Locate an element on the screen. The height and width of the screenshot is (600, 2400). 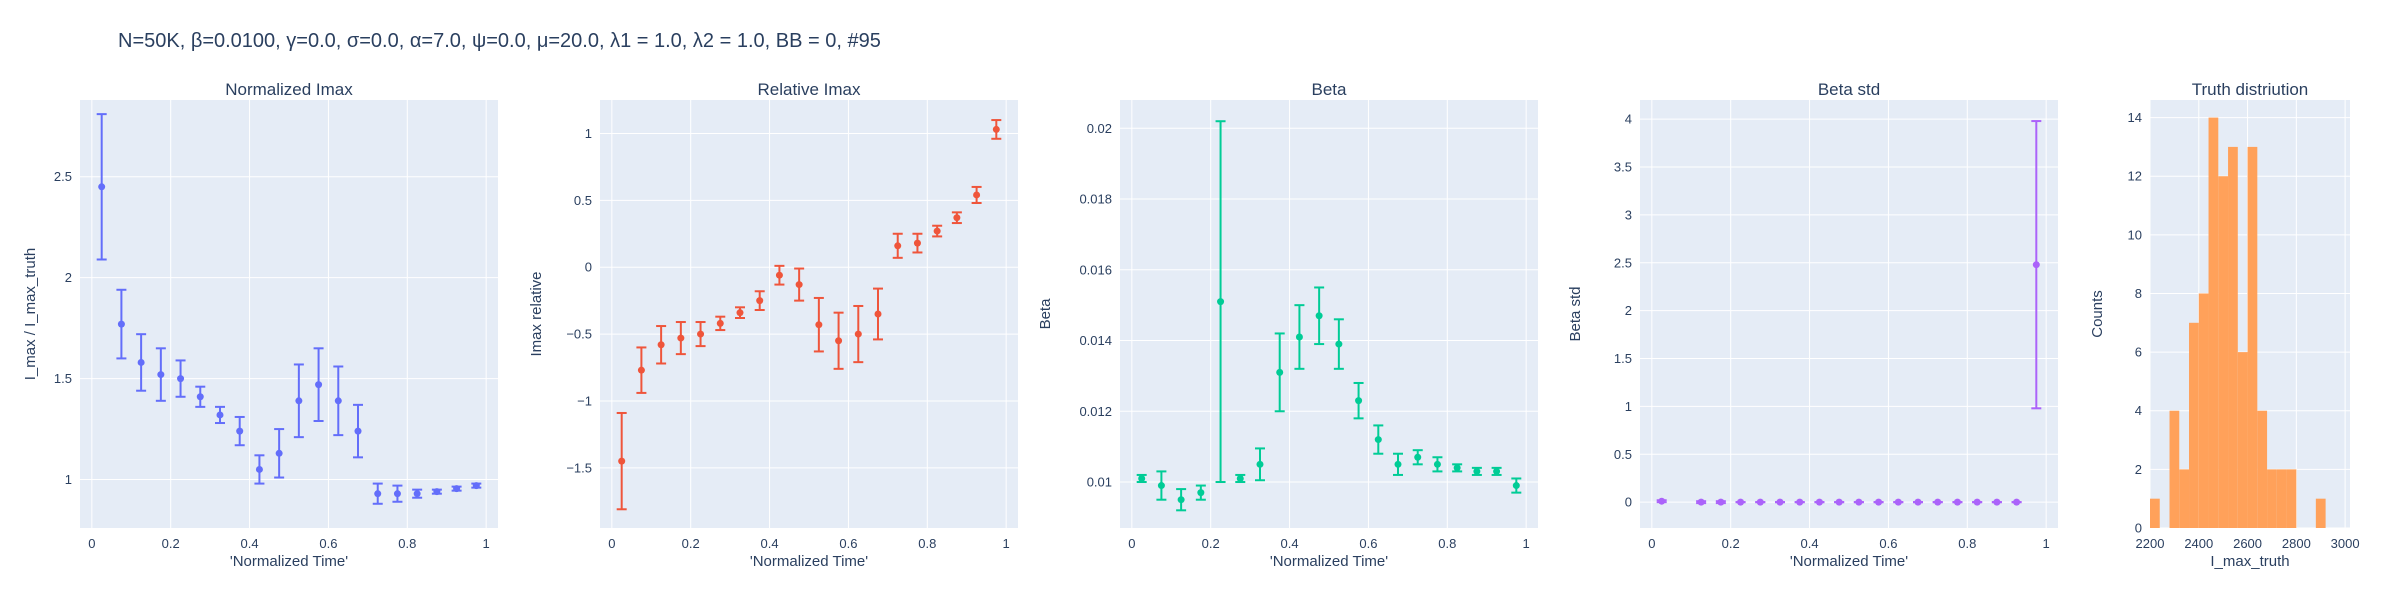
y-tick-label: −1 is located at coordinates (584, 400).